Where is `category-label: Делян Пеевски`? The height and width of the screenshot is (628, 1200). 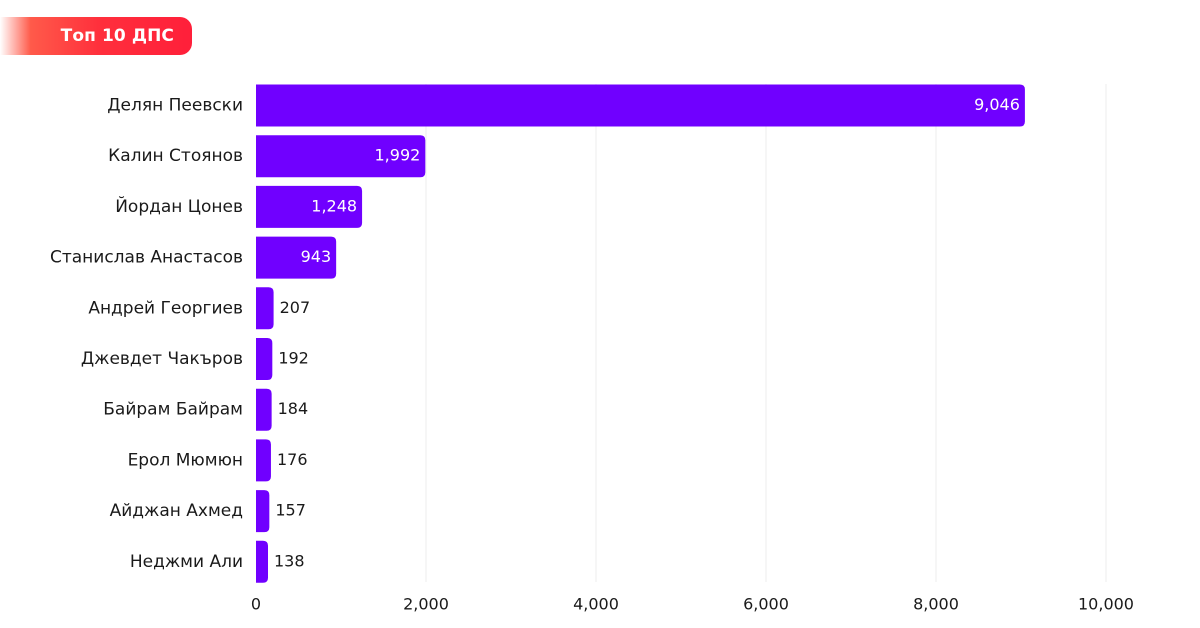
category-label: Делян Пеевски is located at coordinates (175, 106).